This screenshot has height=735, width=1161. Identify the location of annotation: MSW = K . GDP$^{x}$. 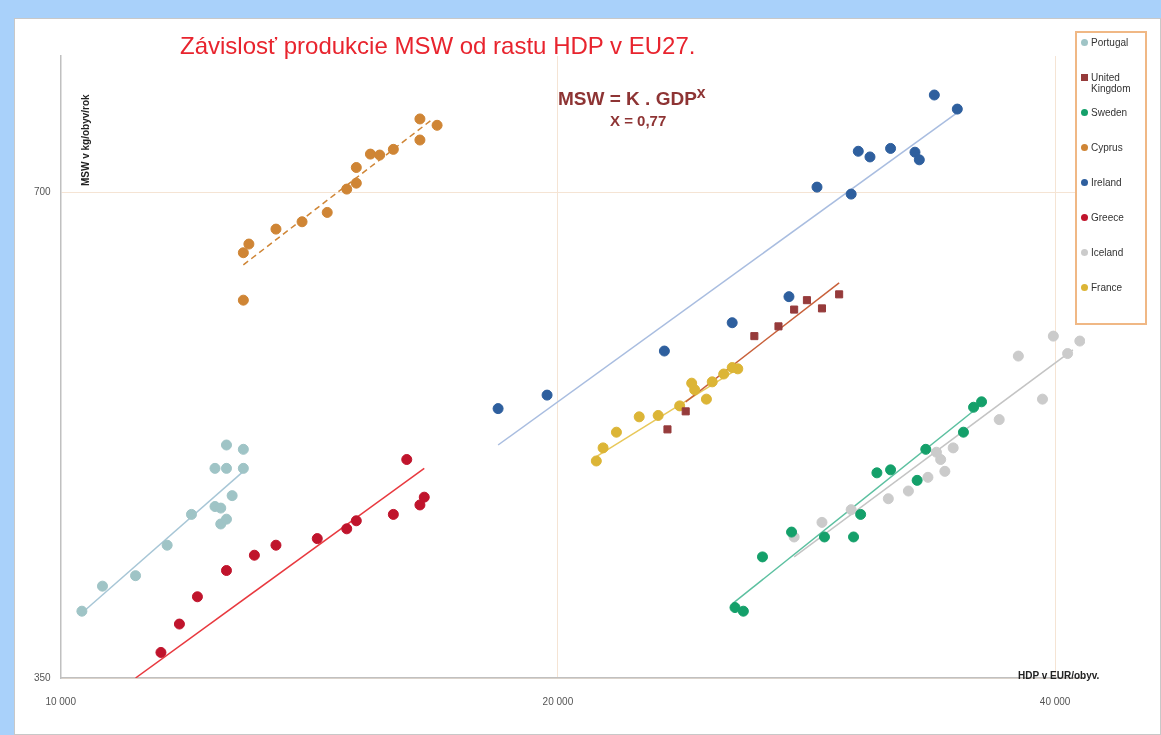
(632, 97).